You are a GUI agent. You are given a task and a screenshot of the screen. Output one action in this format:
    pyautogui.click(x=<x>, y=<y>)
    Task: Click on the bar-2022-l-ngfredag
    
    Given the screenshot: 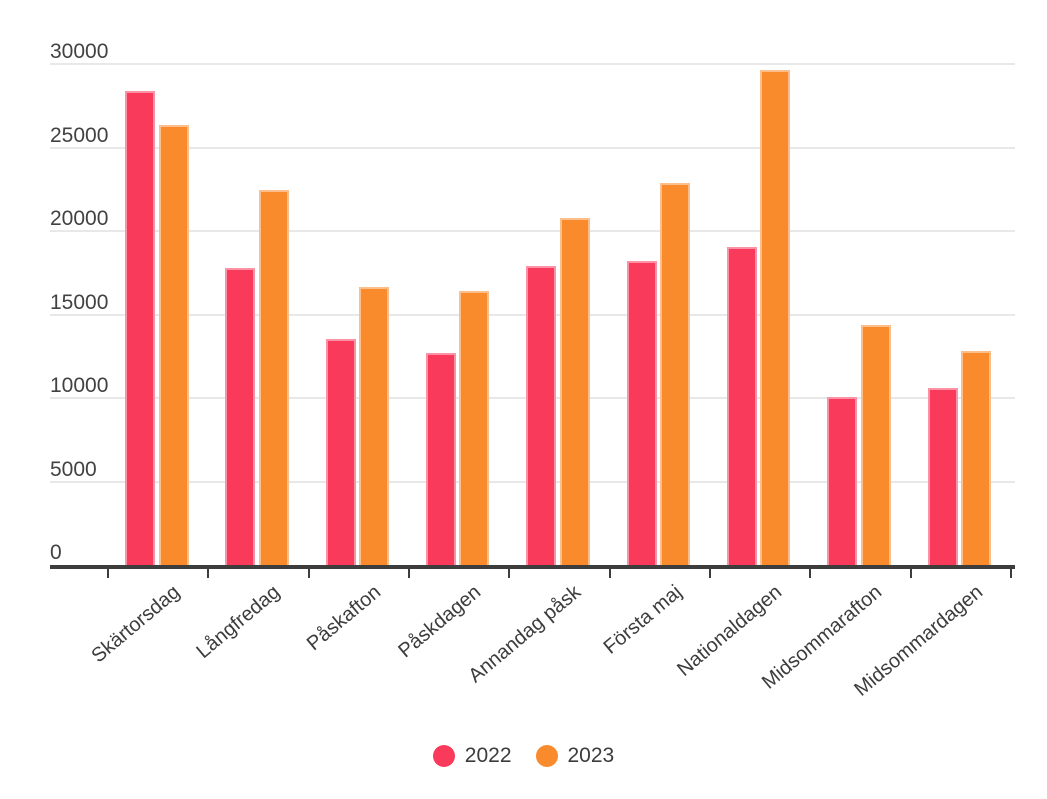 What is the action you would take?
    pyautogui.click(x=240, y=416)
    